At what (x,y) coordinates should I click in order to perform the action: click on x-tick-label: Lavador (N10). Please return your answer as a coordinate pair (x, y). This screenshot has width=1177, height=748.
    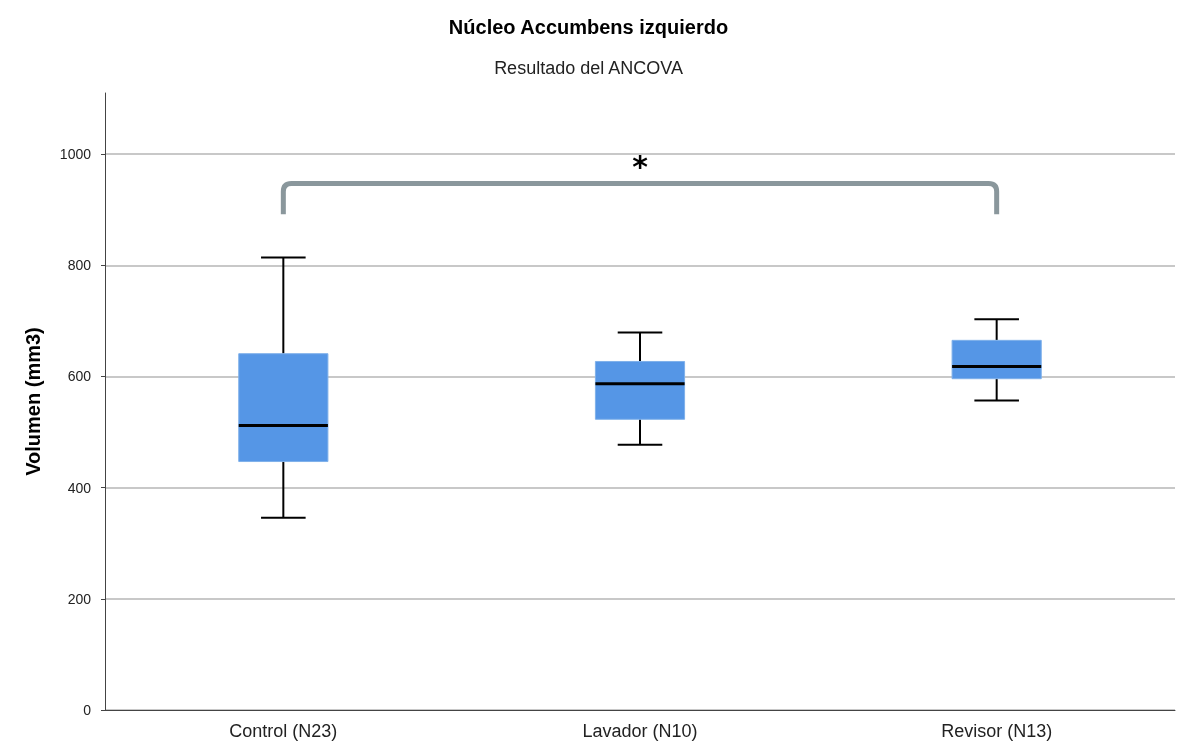
    Looking at the image, I should click on (640, 731).